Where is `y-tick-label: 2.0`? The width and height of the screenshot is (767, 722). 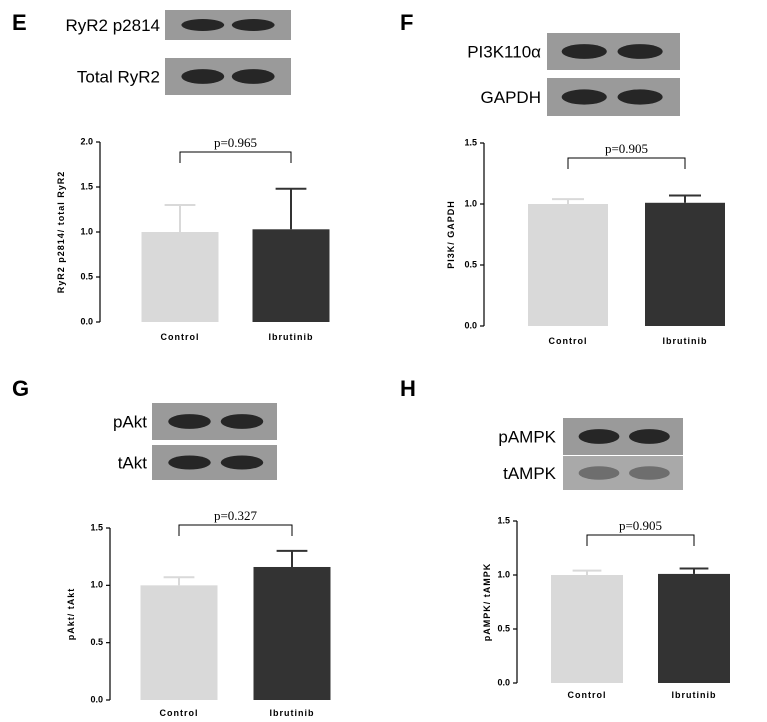 y-tick-label: 2.0 is located at coordinates (86, 141).